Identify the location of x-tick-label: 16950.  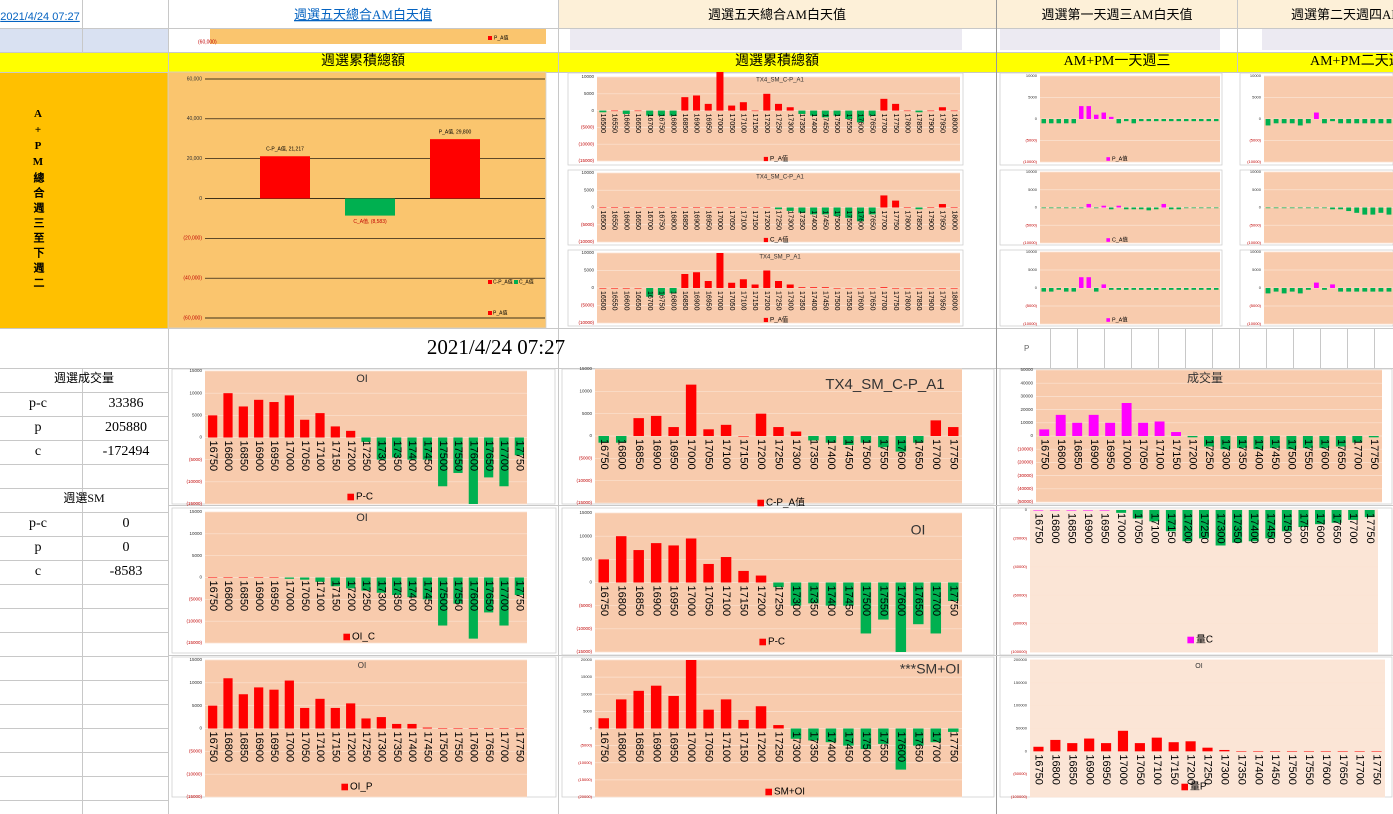
(707, 124).